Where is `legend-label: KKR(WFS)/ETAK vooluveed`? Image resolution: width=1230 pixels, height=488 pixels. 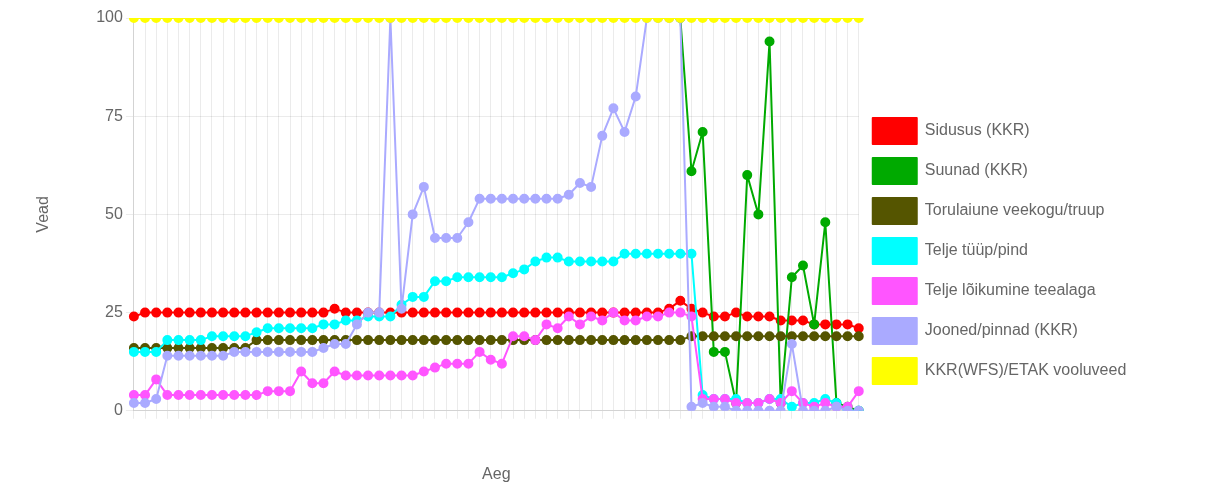
legend-label: KKR(WFS)/ETAK vooluveed is located at coordinates (1025, 370).